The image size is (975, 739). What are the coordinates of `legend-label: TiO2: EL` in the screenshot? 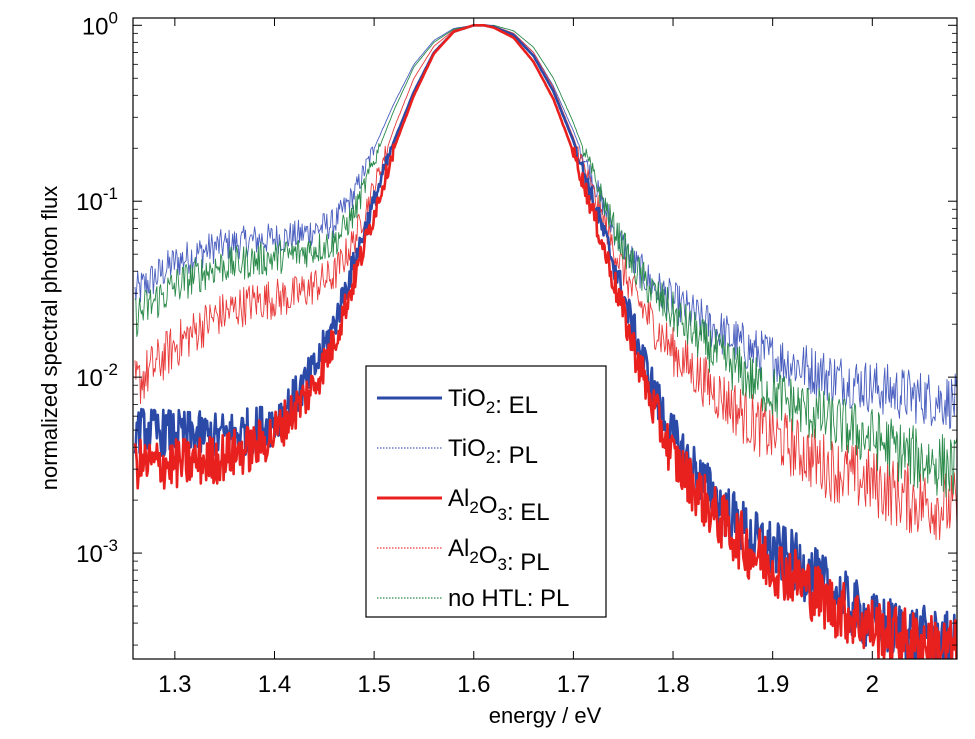 It's located at (493, 402).